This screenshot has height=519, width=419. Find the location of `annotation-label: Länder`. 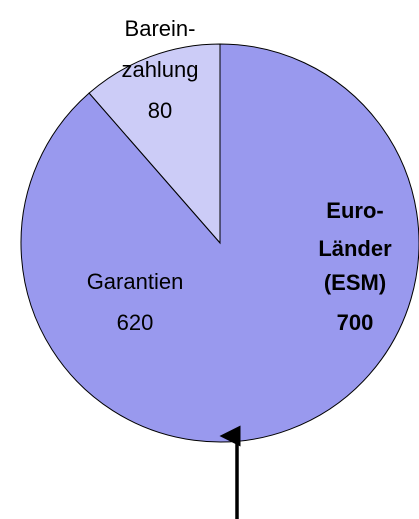

annotation-label: Länder is located at coordinates (355, 248).